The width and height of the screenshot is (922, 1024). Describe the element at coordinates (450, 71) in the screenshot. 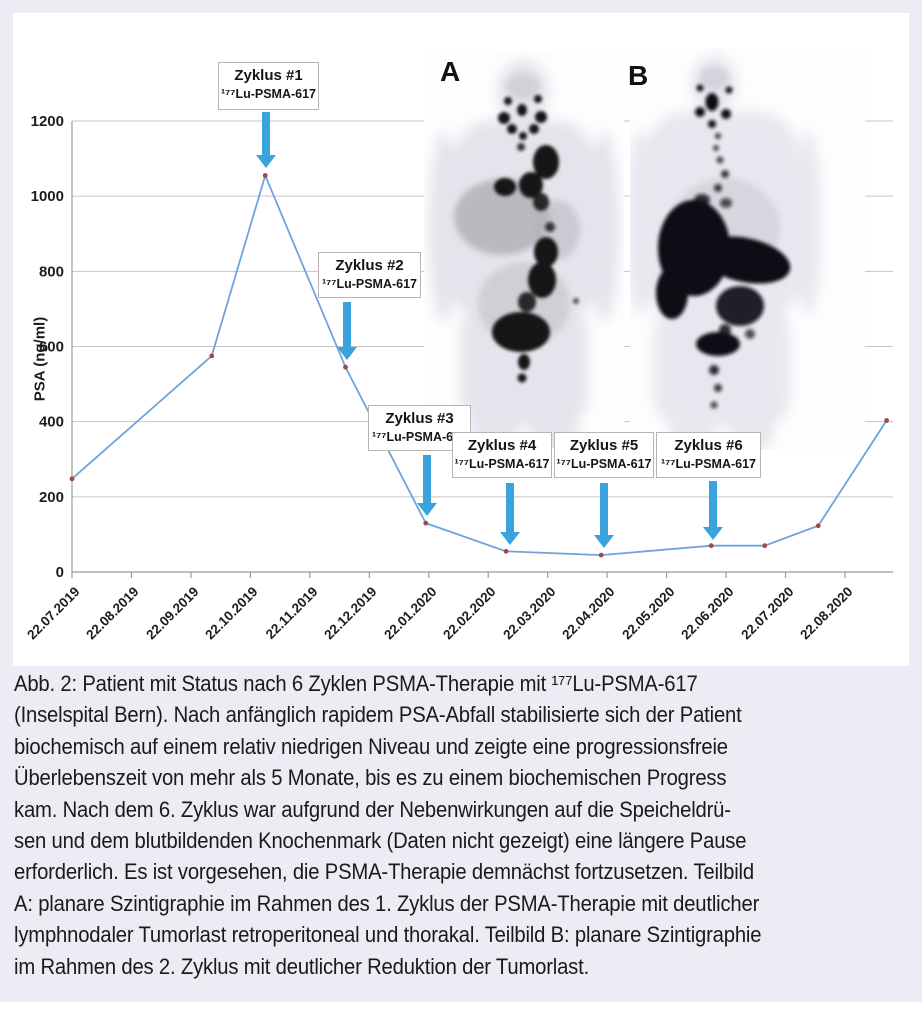

I see `panel-a-label: A` at that location.